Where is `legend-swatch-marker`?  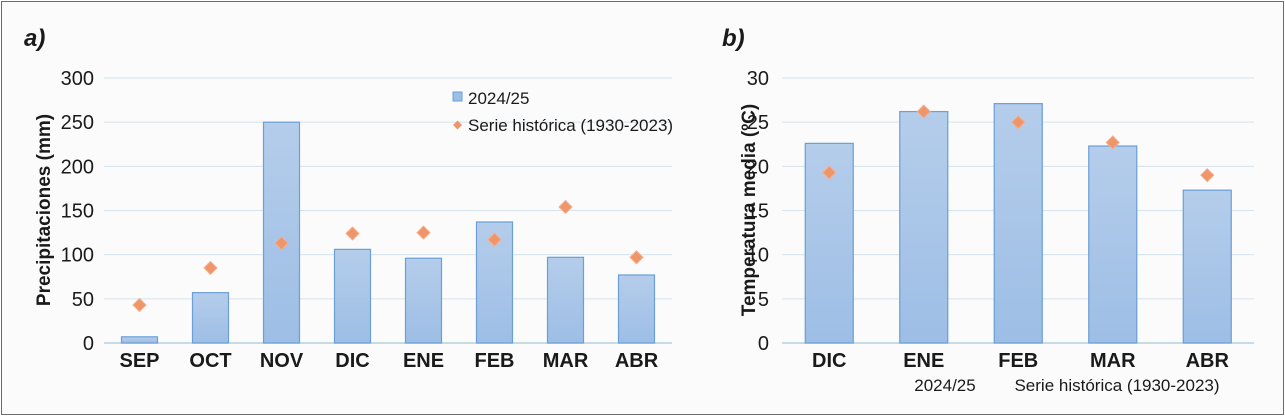
legend-swatch-marker is located at coordinates (457, 125).